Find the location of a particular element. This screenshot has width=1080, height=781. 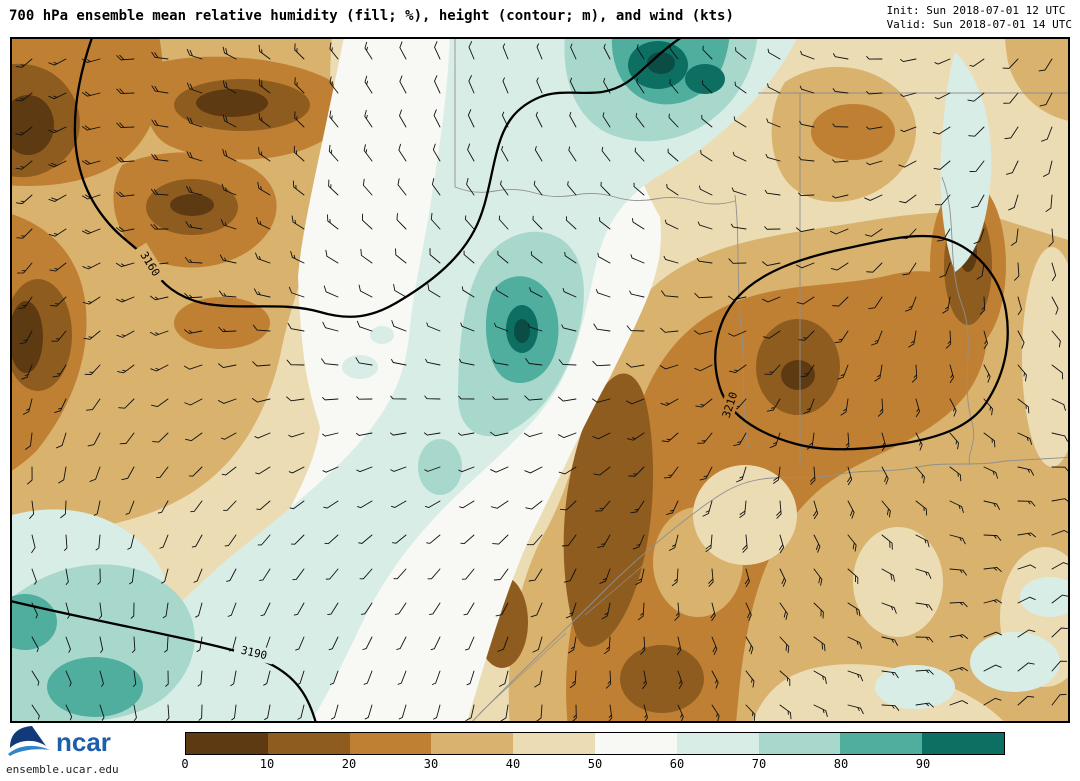

colorbar-tick: 50 is located at coordinates (595, 764).